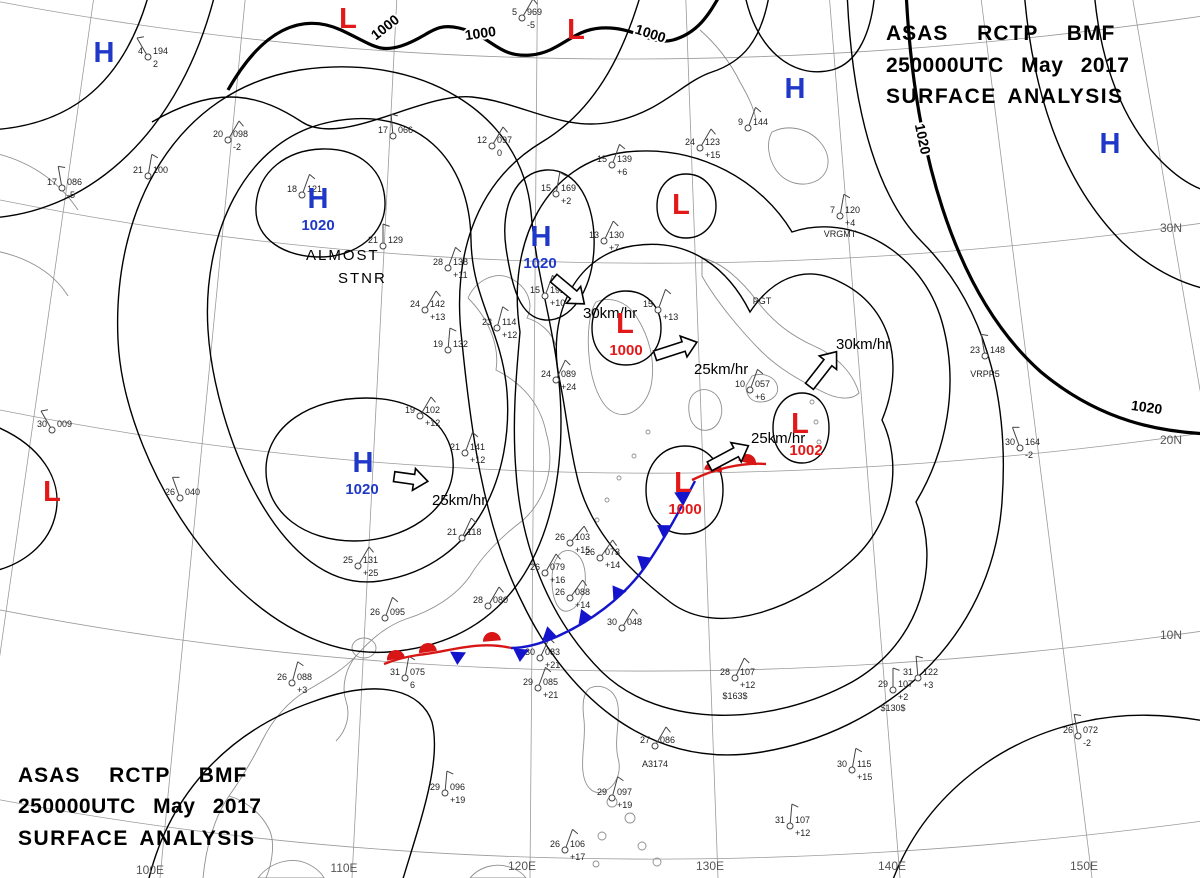 This screenshot has width=1200, height=878. Describe the element at coordinates (550, 682) in the screenshot. I see `station-pressure: 085` at that location.